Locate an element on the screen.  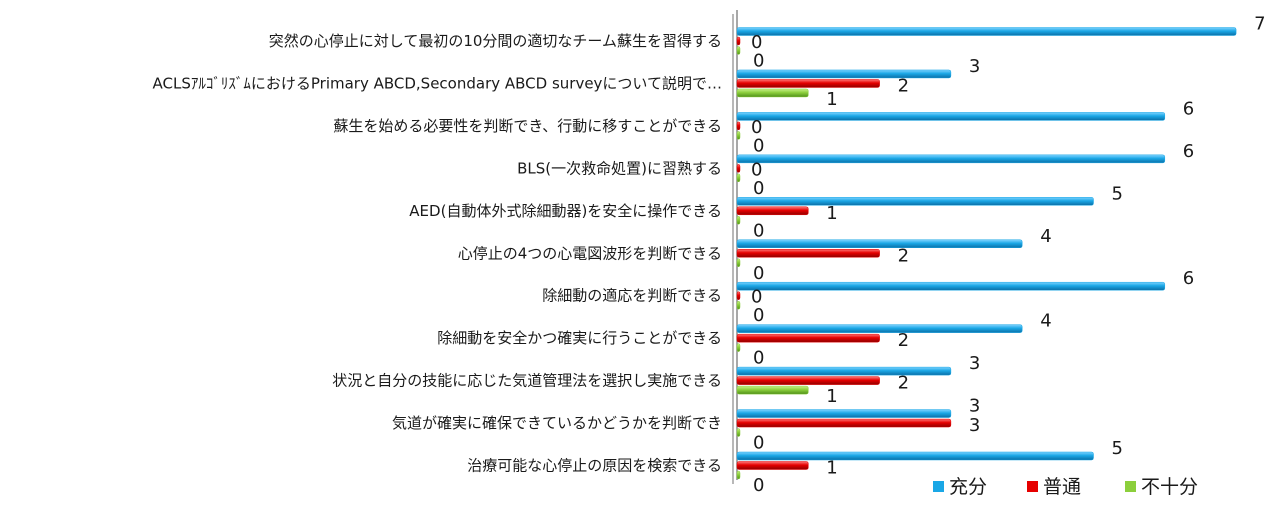
category-label: 蘇生を始める必要性を判断でき、行動に移すことができる is located at coordinates (527, 126).